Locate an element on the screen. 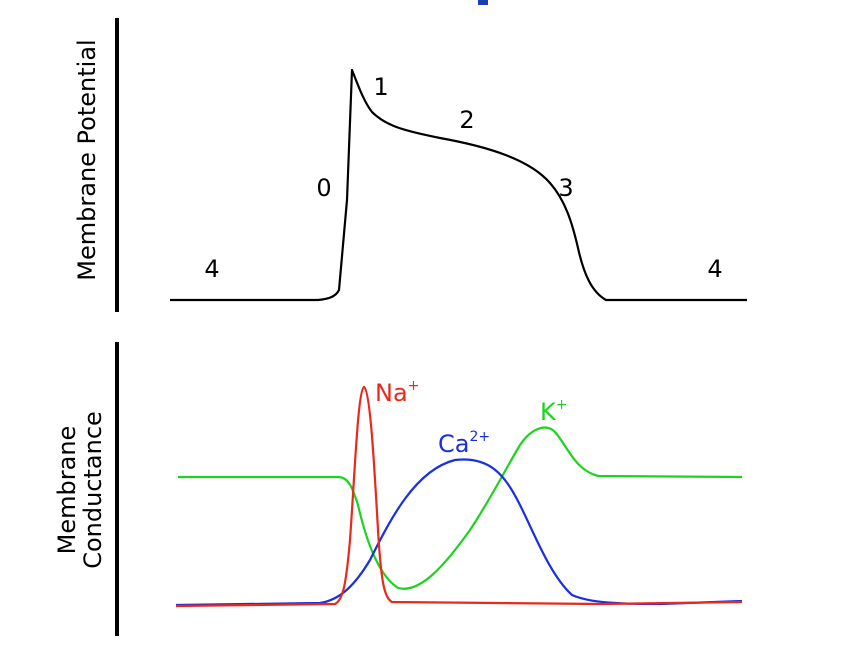  phase-label-1: 1 is located at coordinates (380, 87).